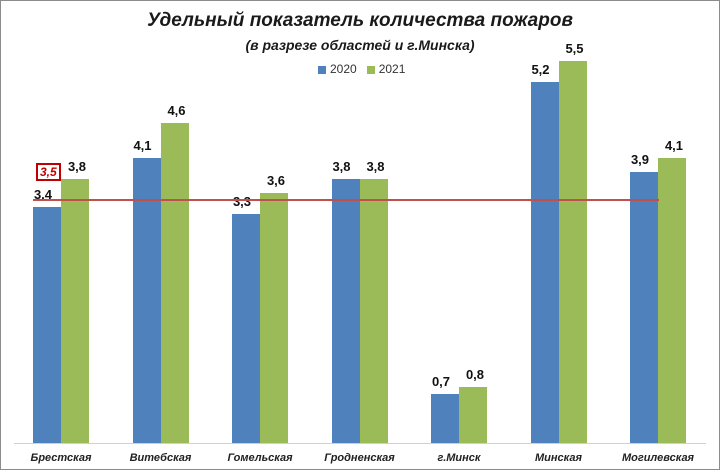 The width and height of the screenshot is (720, 470). I want to click on category-label: Могилевская, so click(658, 458).